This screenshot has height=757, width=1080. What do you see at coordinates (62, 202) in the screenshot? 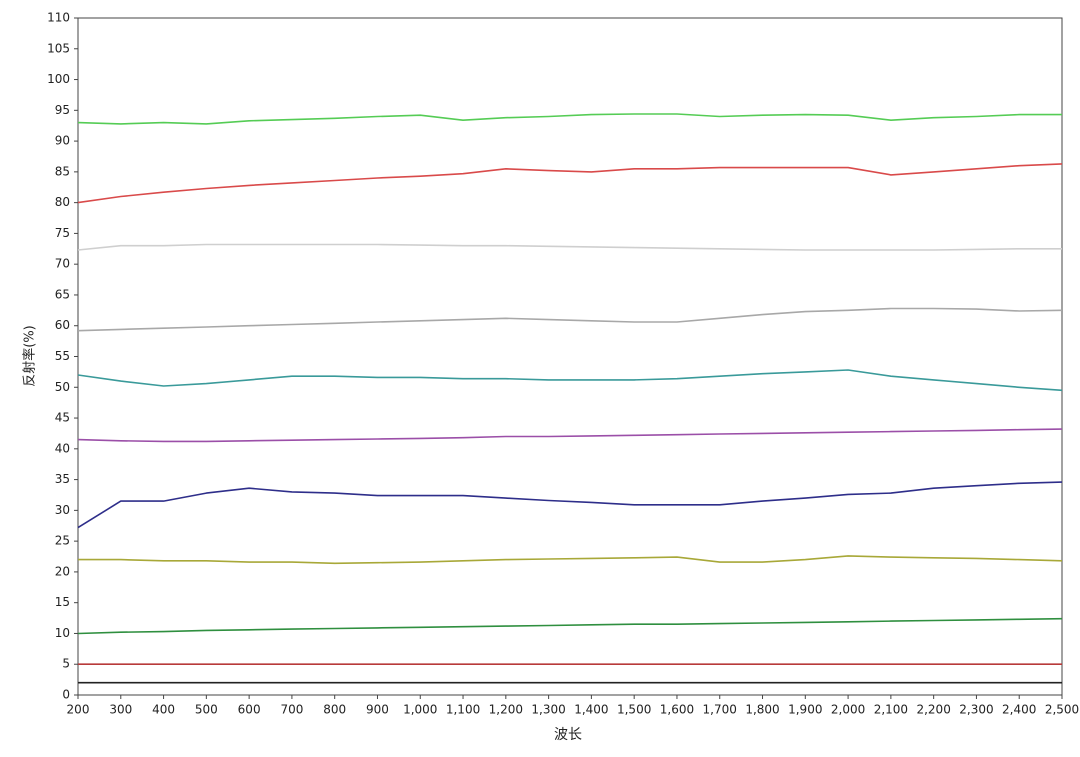
I see `y-tick-label: 80` at bounding box center [62, 202].